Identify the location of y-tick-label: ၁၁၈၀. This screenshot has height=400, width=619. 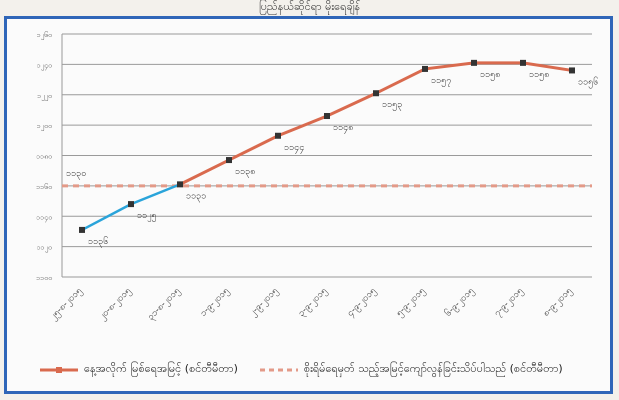
(44, 157).